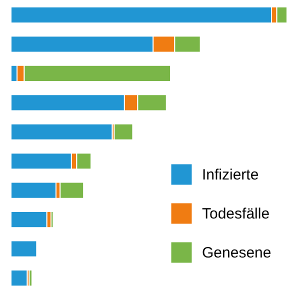 This screenshot has height=300, width=300. I want to click on legend-label: Infizierte, so click(230, 175).